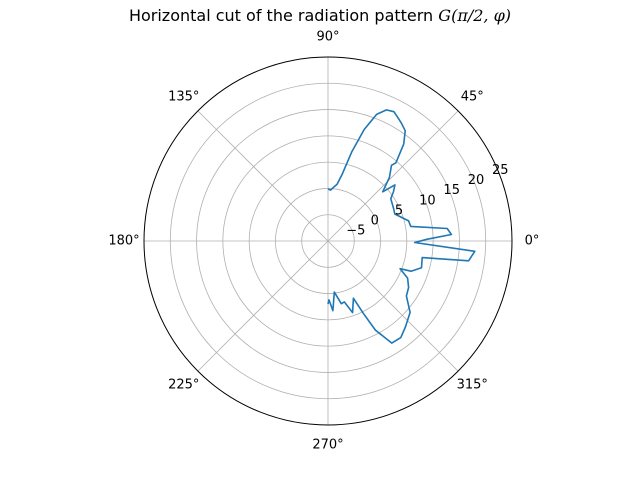 This screenshot has width=640, height=480. I want to click on radiation-pattern-line, so click(401, 226).